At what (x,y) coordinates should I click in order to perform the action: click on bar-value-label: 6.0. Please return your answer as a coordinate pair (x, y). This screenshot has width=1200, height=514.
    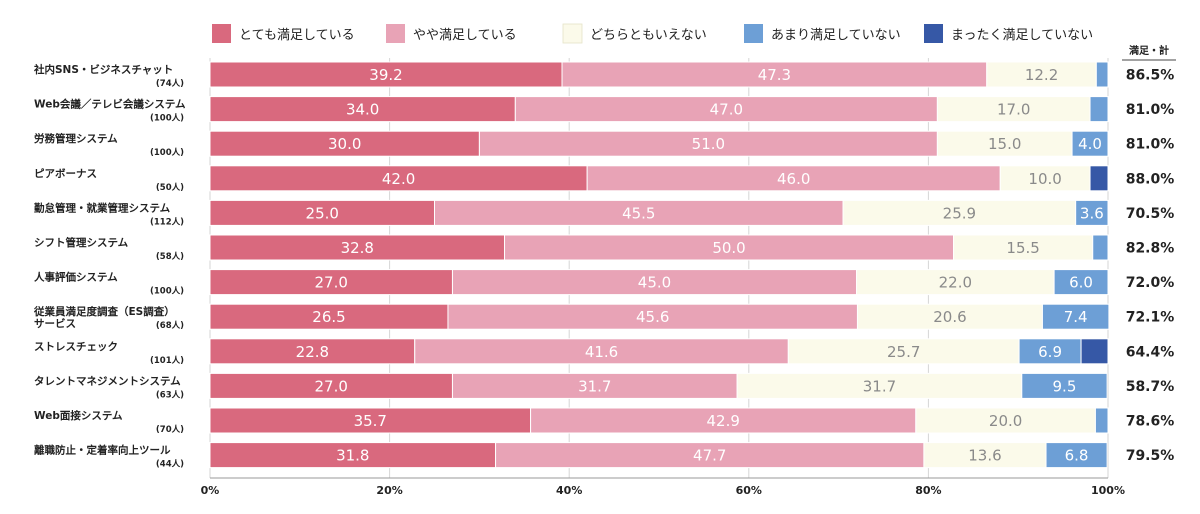
    Looking at the image, I should click on (1081, 283).